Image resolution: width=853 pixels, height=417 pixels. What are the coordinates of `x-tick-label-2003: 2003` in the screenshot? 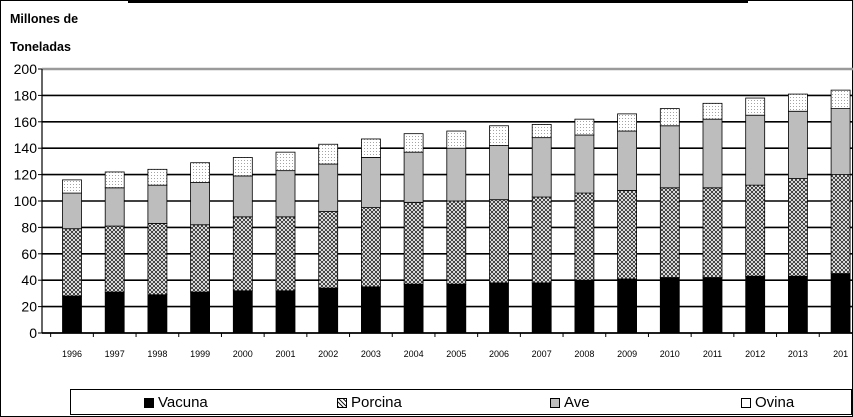 It's located at (371, 354).